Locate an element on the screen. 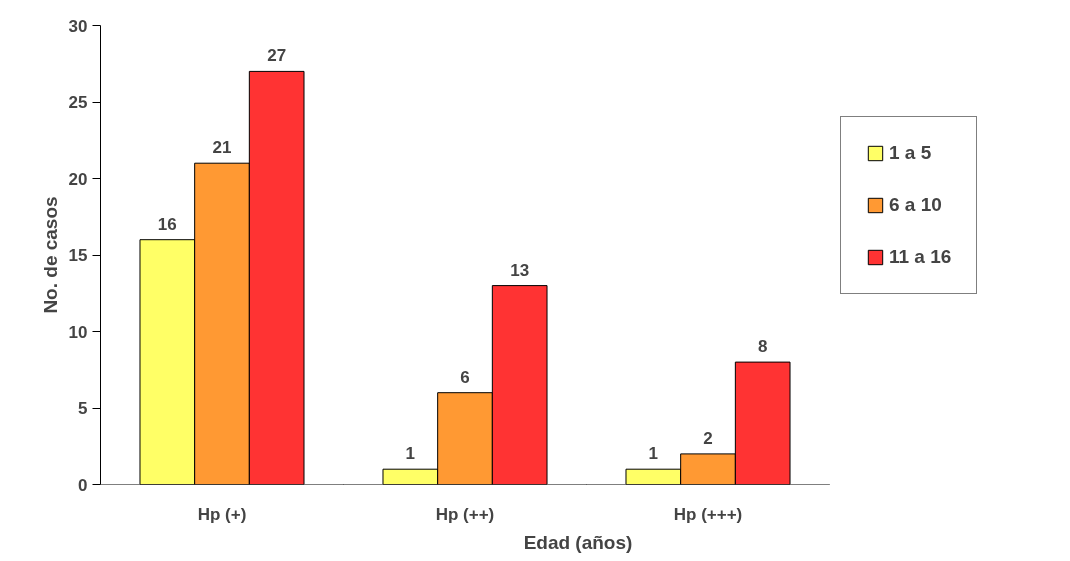 The width and height of the screenshot is (1070, 561). x-tick-label: Hp (+) is located at coordinates (222, 514).